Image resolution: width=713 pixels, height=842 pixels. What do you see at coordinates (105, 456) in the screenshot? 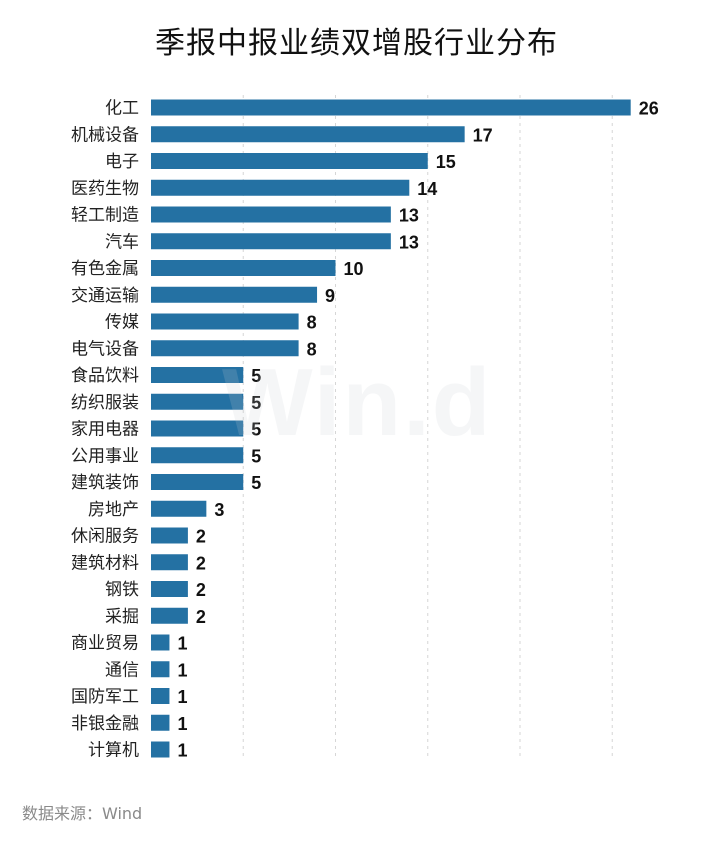
I see `category-label: 公用事业` at bounding box center [105, 456].